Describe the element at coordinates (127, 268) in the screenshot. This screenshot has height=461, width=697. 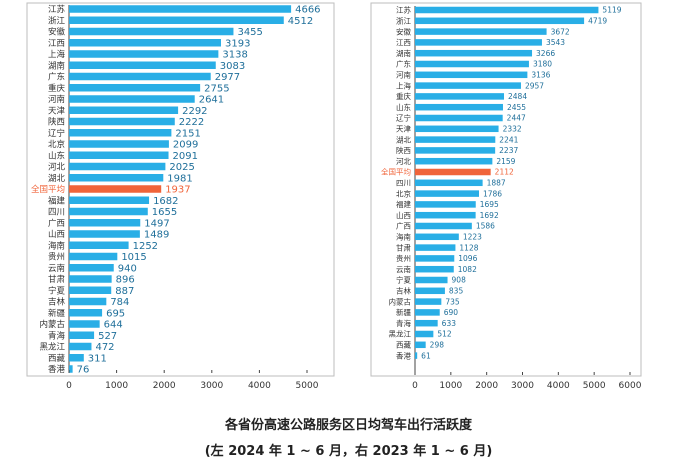
I see `value-label: 940` at that location.